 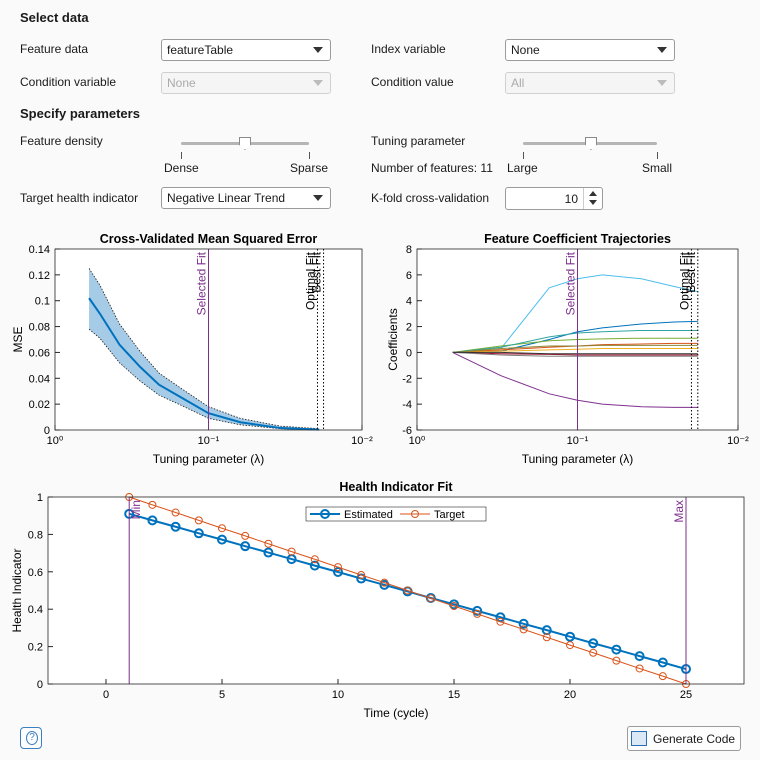 I want to click on label: K-fold cross-validation, so click(x=430, y=198).